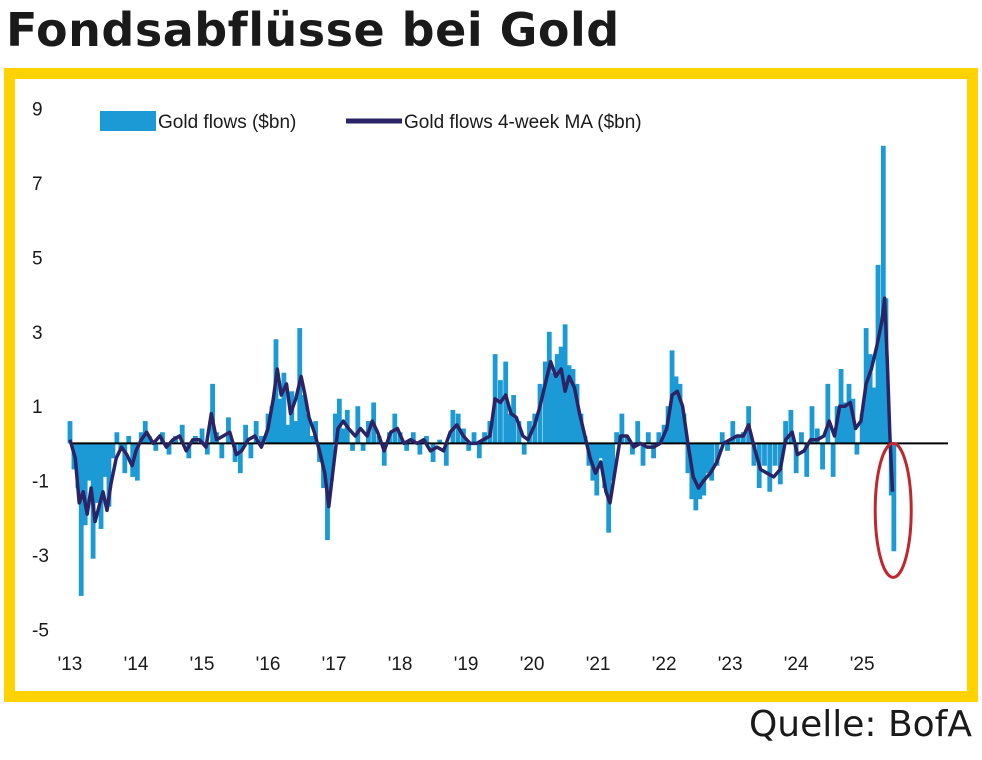 Image resolution: width=982 pixels, height=760 pixels. Describe the element at coordinates (40, 630) in the screenshot. I see `y-tick-label: -5` at that location.